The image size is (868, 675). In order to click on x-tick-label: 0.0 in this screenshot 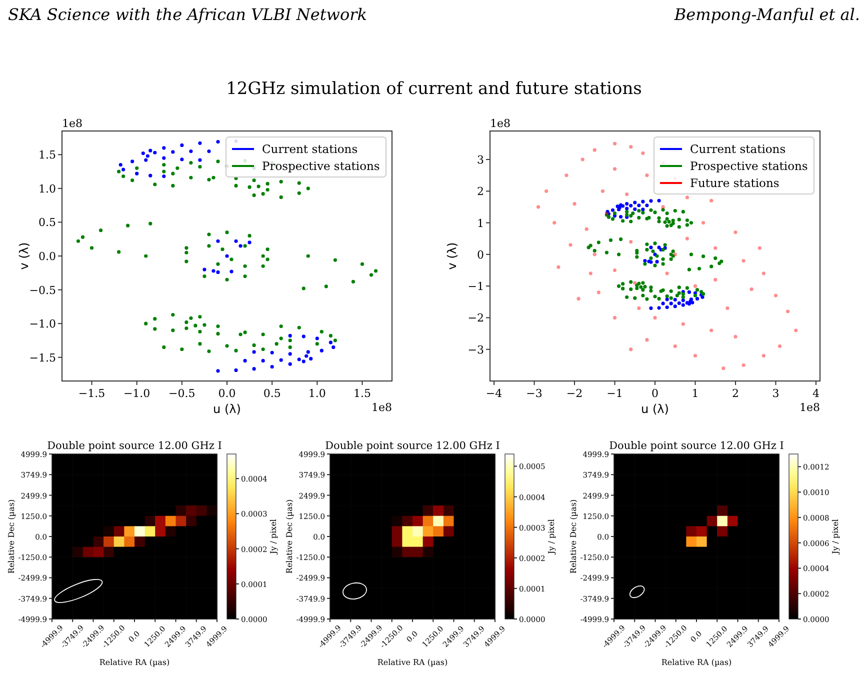, I will do `click(227, 393)`.